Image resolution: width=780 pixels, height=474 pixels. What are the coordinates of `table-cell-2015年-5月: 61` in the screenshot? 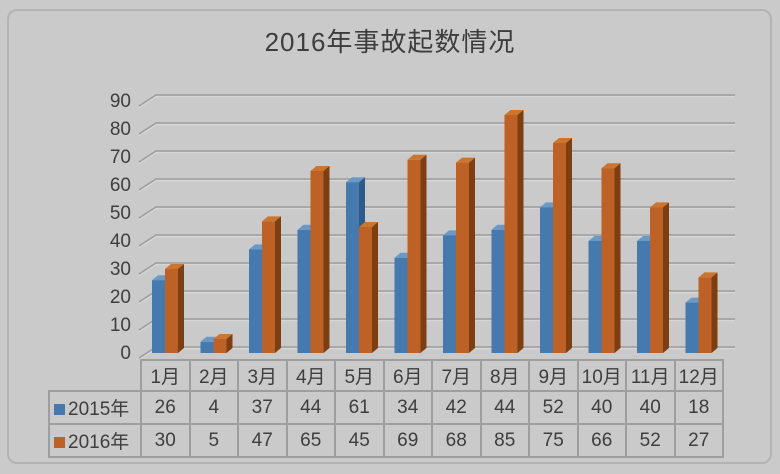 It's located at (359, 407).